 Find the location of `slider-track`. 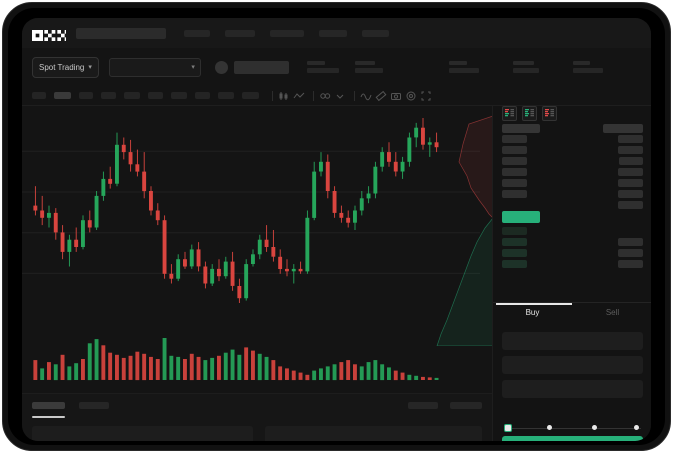

slider-track is located at coordinates (572, 428).